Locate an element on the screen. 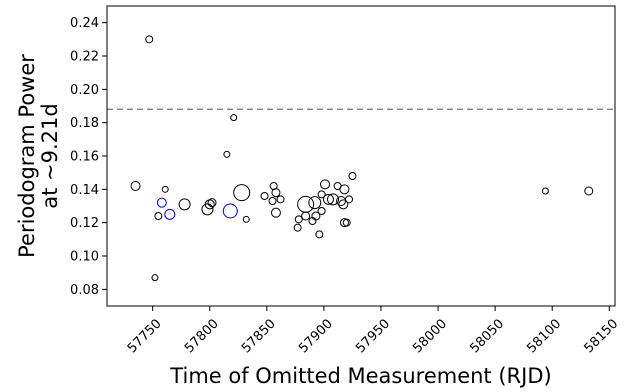 Image resolution: width=635 pixels, height=392 pixels. y-axis-title-line-1: Periodogram Power is located at coordinates (27, 156).